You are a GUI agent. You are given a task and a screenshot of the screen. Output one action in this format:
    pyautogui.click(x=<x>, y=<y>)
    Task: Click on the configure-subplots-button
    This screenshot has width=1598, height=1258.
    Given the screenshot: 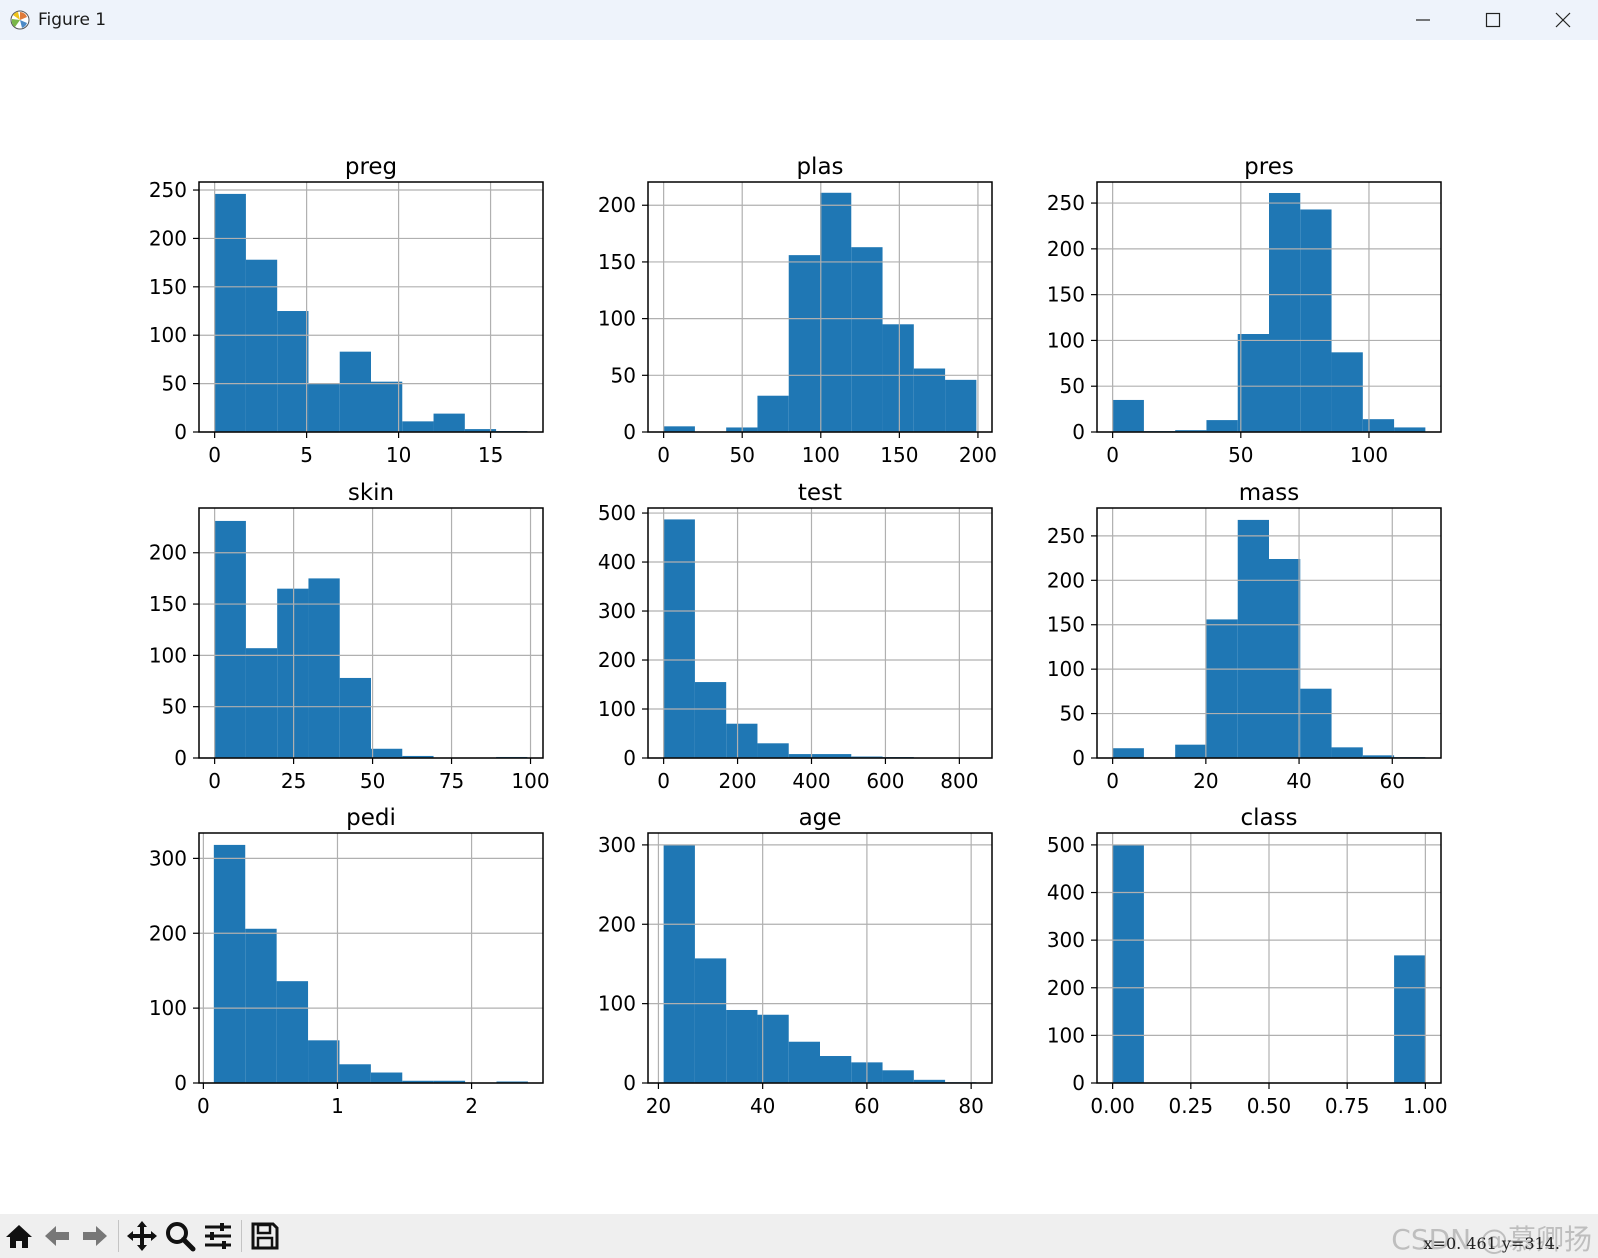 What is the action you would take?
    pyautogui.click(x=218, y=1236)
    